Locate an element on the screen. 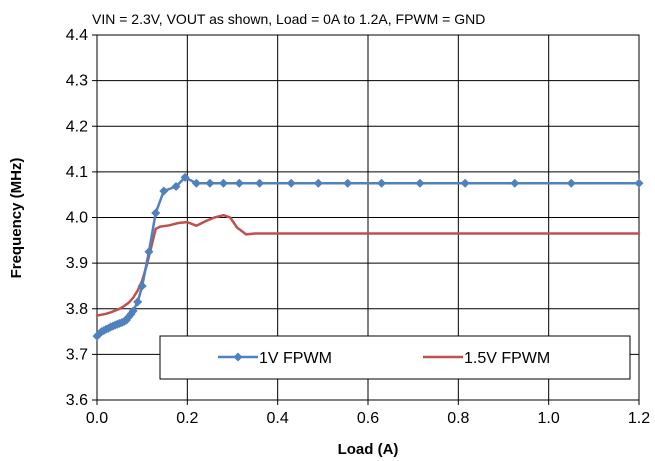 The image size is (655, 461). y-axis-title: Frequency (MHz) is located at coordinates (16, 218).